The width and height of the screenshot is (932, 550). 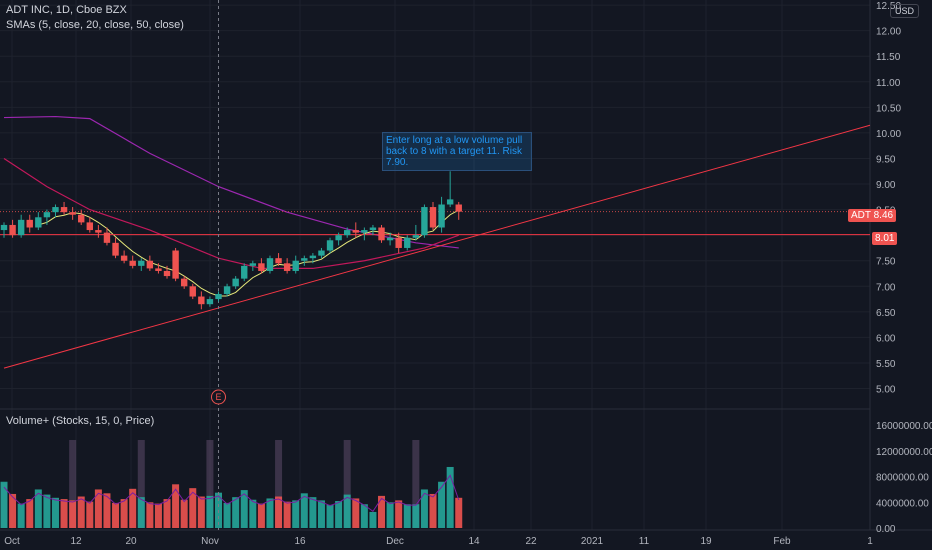 I want to click on price-tick-label: 9.50, so click(x=886, y=159).